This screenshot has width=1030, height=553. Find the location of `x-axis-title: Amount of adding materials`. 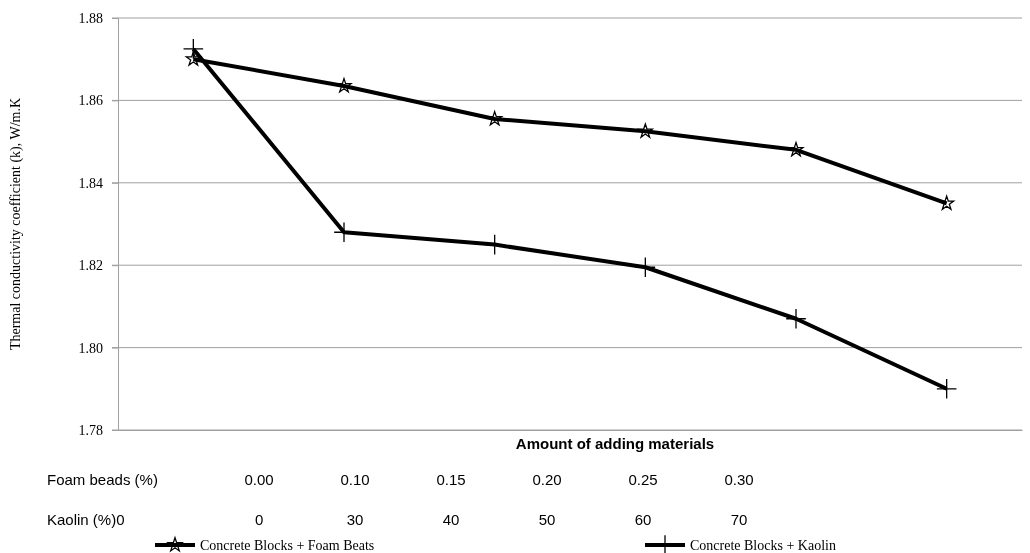

x-axis-title: Amount of adding materials is located at coordinates (615, 443).